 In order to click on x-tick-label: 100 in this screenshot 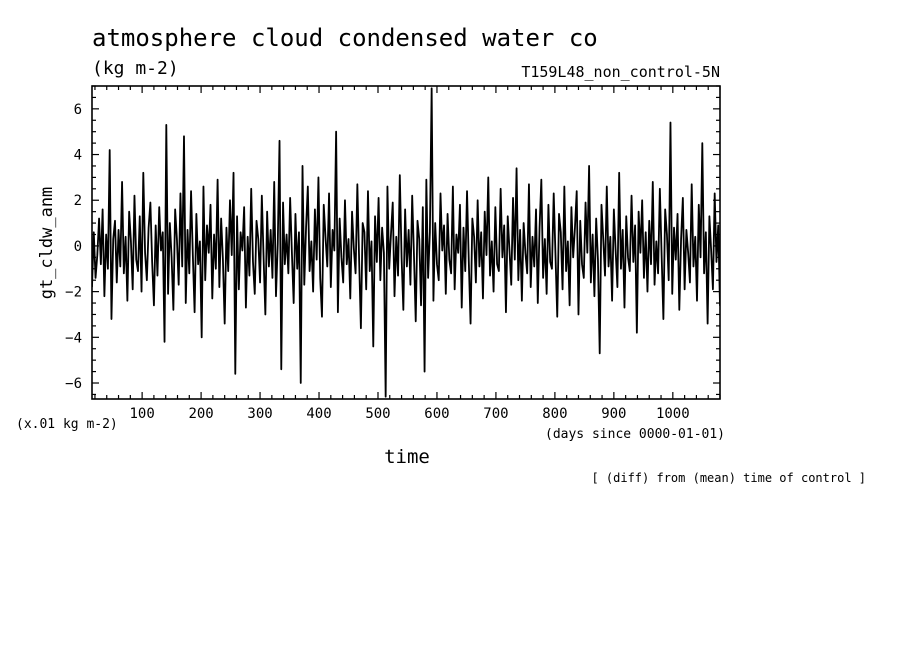, I will do `click(141, 414)`.